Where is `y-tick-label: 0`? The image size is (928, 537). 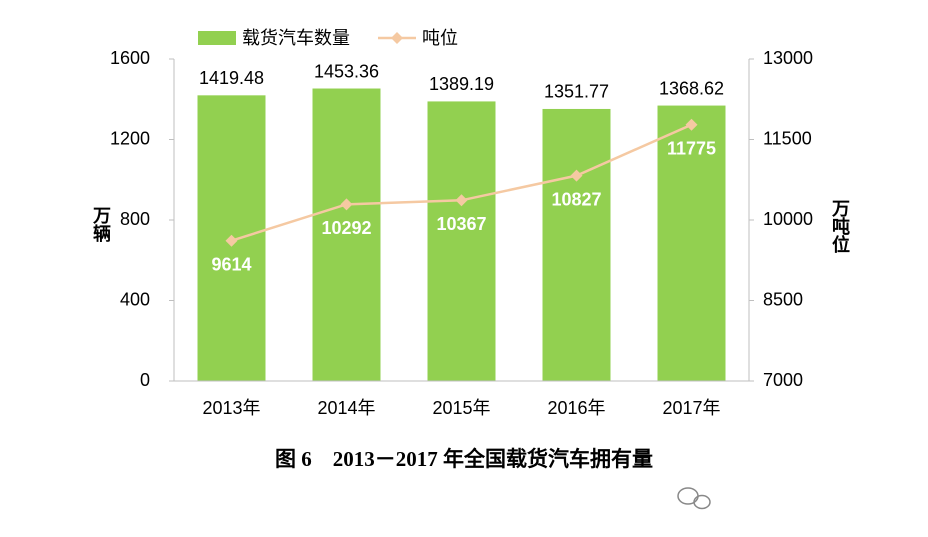 y-tick-label: 0 is located at coordinates (145, 380).